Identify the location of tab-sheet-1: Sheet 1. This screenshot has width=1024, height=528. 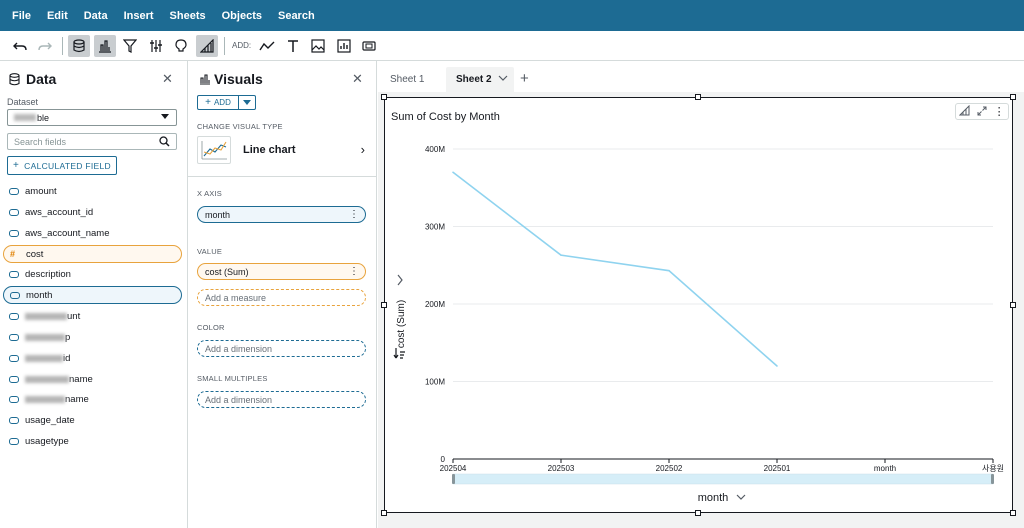
(411, 79).